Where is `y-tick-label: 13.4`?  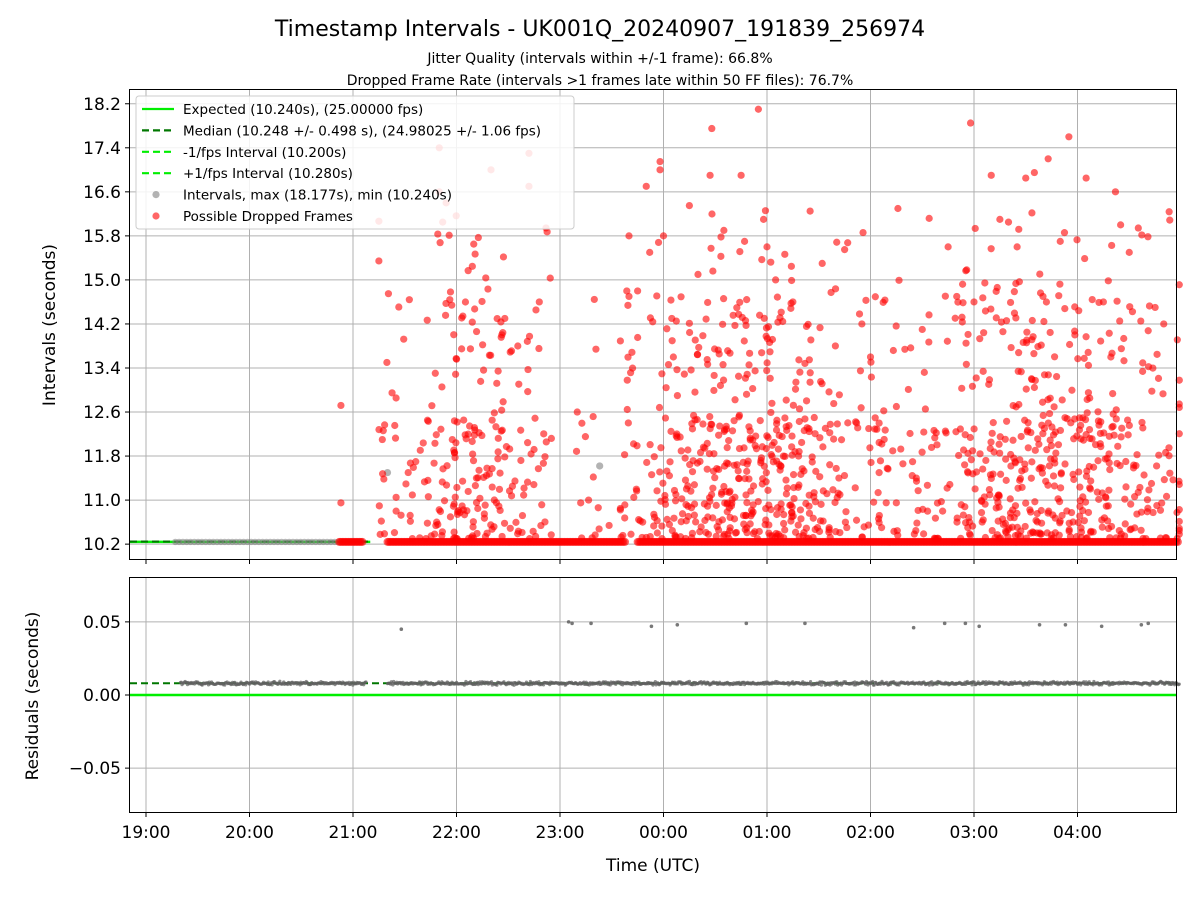 y-tick-label: 13.4 is located at coordinates (102, 369).